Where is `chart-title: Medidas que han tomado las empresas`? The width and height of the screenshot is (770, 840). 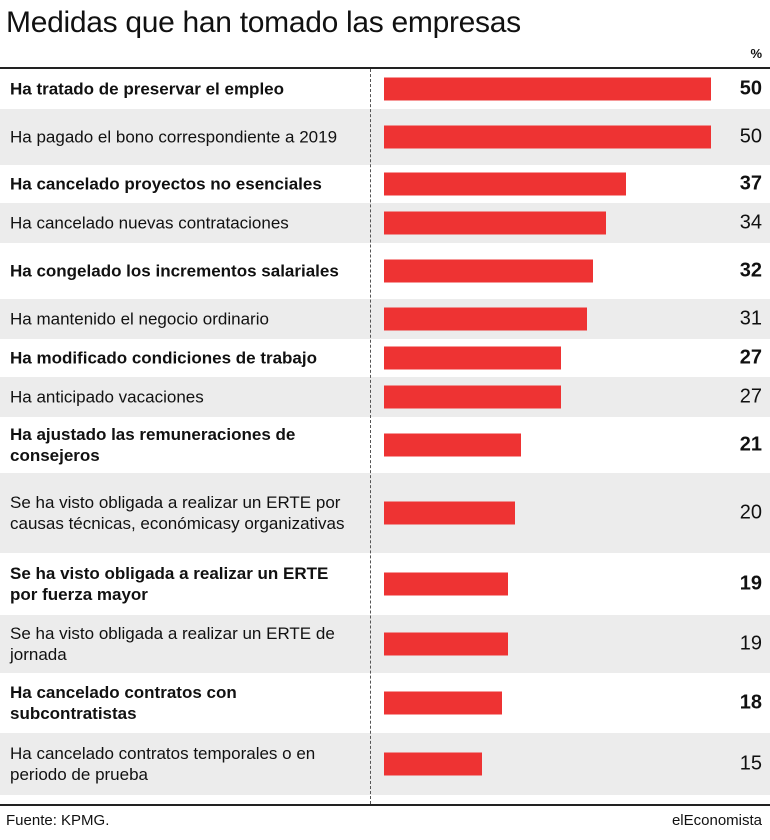
chart-title: Medidas que han tomado las empresas is located at coordinates (263, 22).